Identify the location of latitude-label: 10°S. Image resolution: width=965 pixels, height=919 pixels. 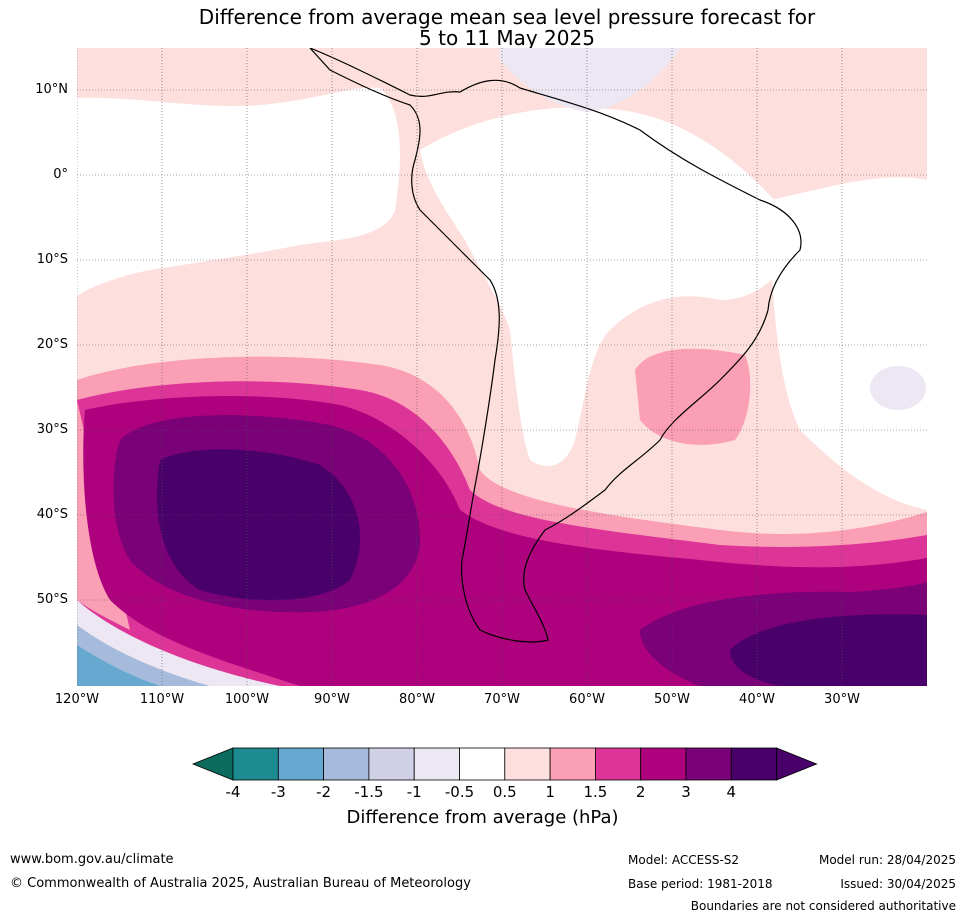
(52, 259).